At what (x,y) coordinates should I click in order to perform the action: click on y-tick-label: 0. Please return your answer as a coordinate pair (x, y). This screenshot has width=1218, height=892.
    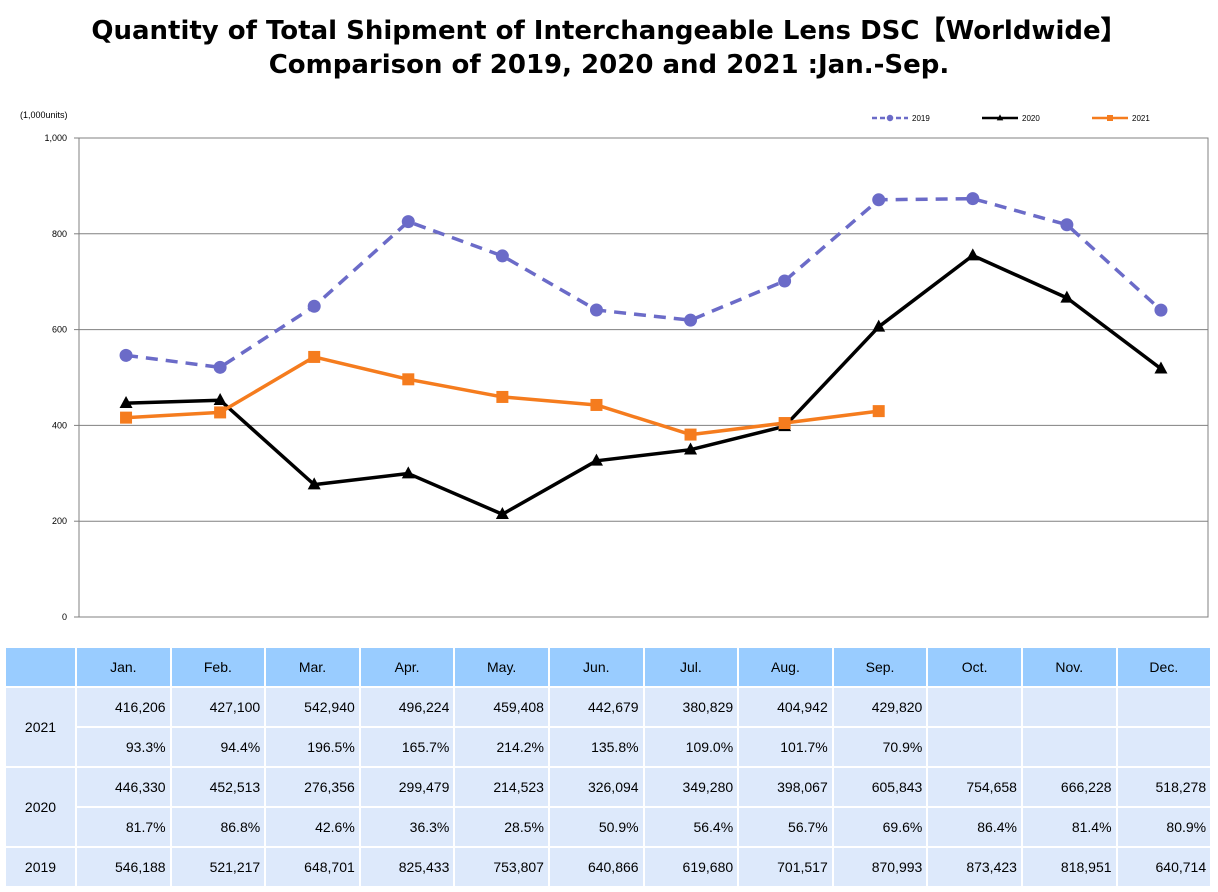
    Looking at the image, I should click on (64, 617).